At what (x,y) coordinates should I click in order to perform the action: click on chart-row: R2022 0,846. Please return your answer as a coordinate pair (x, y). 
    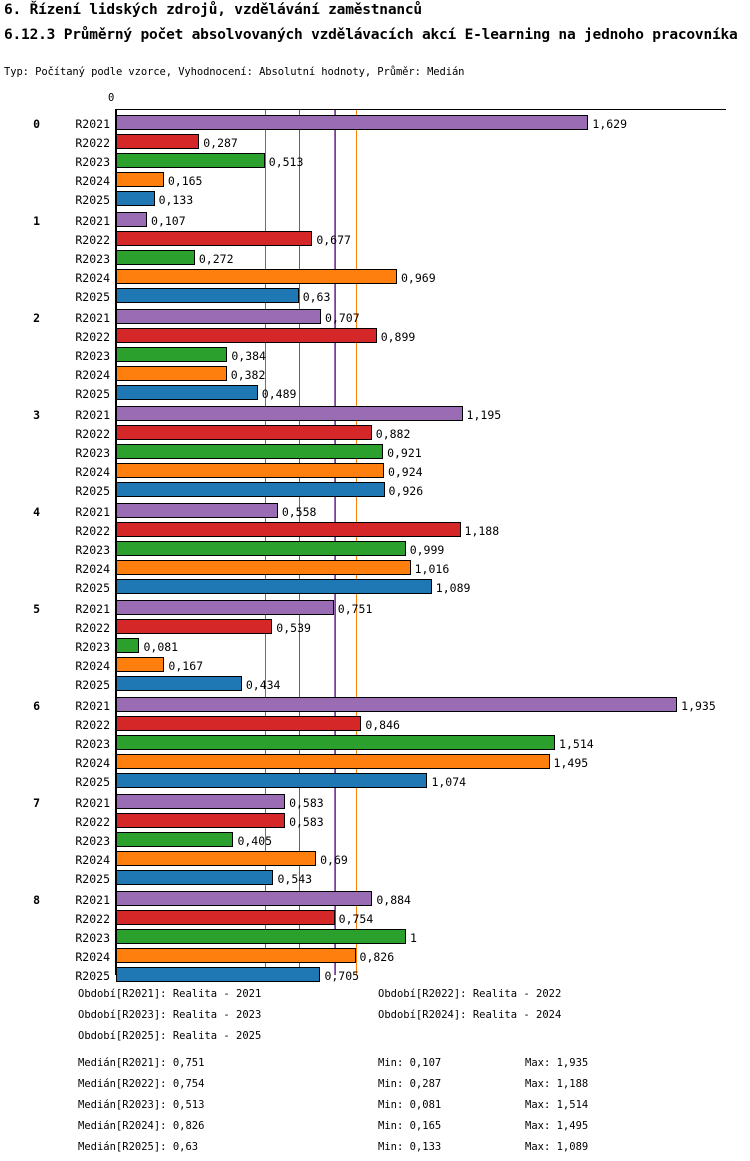
    Looking at the image, I should click on (375, 723).